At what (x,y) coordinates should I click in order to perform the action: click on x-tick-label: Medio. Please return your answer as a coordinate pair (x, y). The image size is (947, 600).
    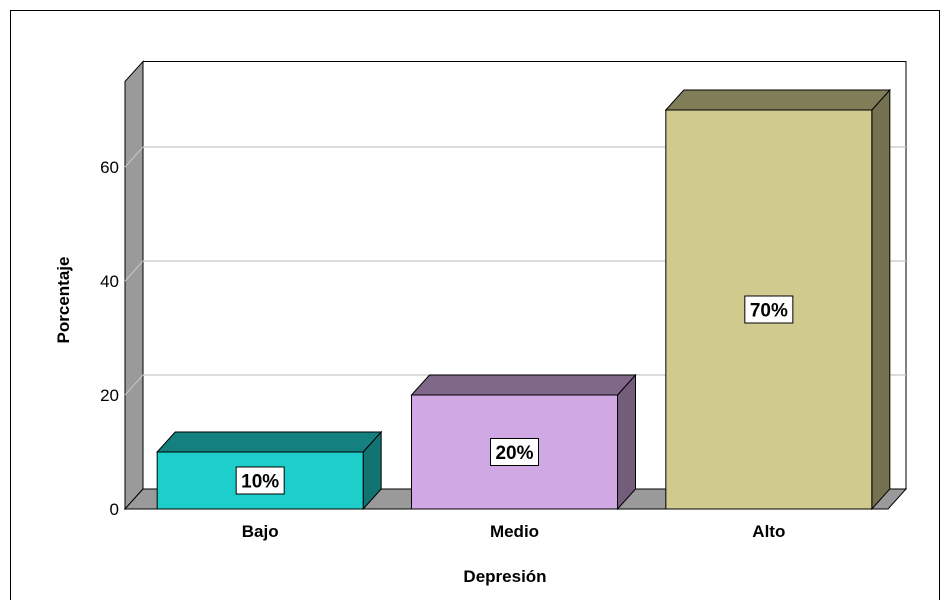
    Looking at the image, I should click on (514, 531).